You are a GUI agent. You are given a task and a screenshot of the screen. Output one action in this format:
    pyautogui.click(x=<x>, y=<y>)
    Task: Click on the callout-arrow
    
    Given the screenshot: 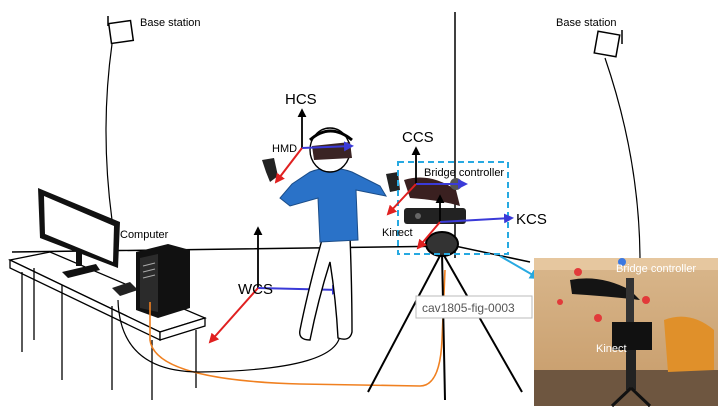 What is the action you would take?
    pyautogui.click(x=519, y=267)
    